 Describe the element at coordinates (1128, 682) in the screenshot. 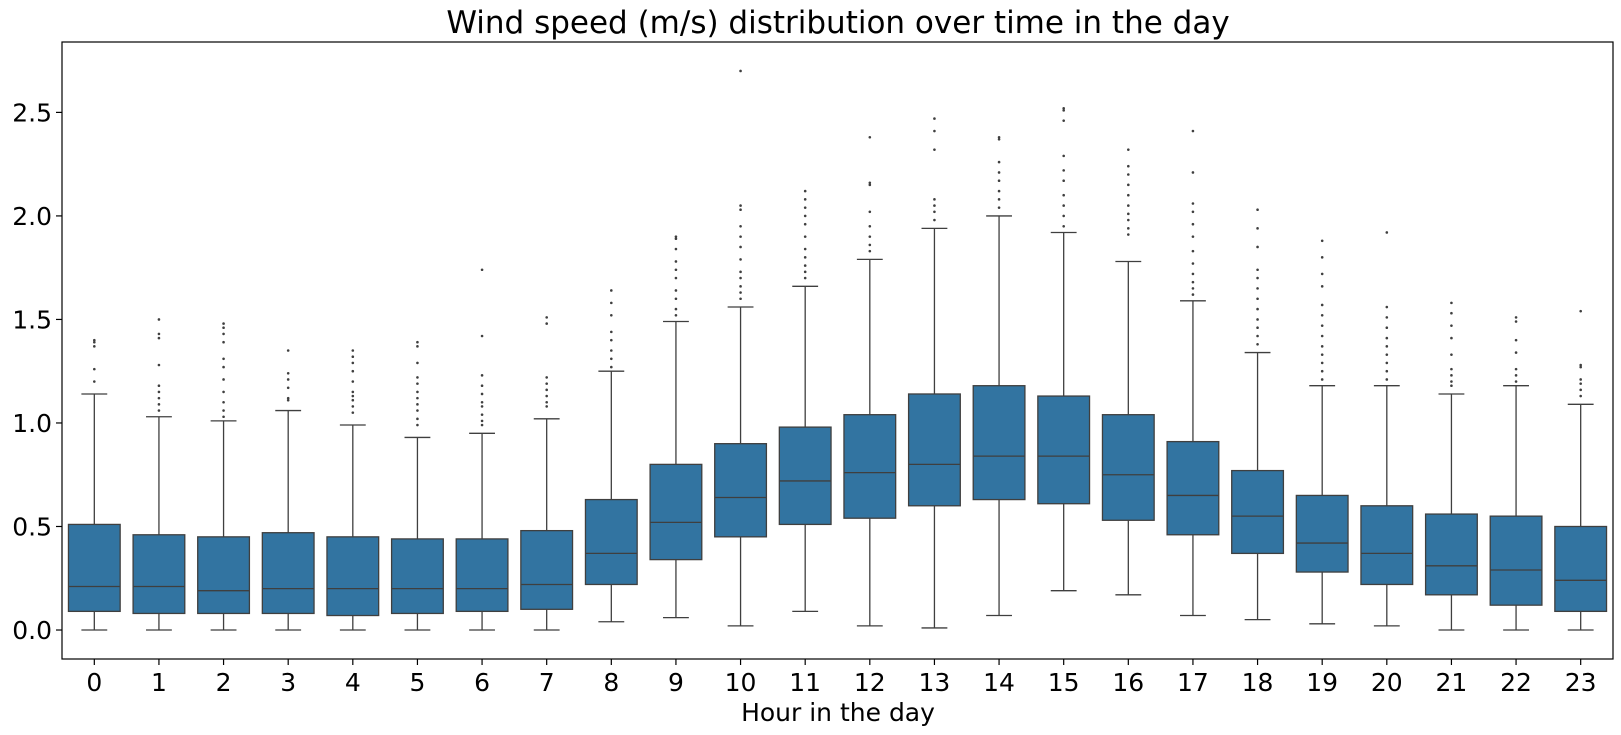

I see `x-tick-label: 16` at that location.